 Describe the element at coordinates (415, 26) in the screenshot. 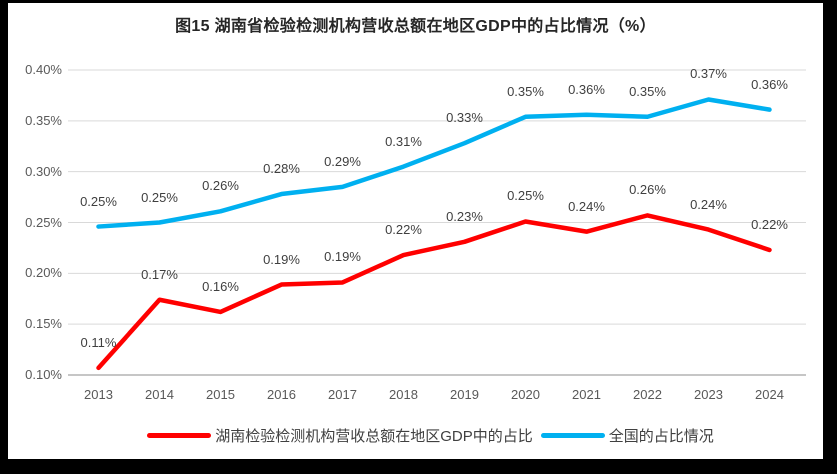

I see `chart-title: 图15 湖南省检验检测机构营收总额在地区GDP中的占比情况（%）` at that location.